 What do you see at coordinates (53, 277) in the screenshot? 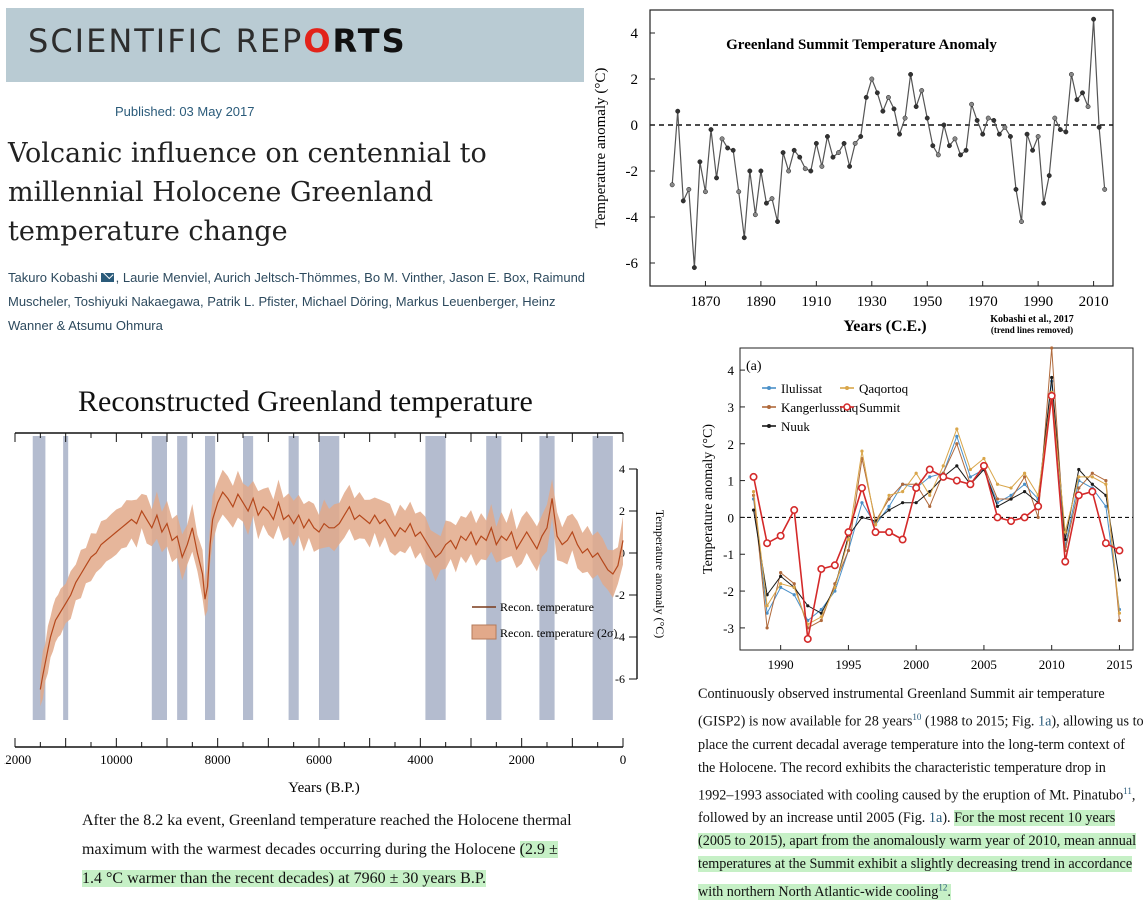
I see `corresponding-author-link: Takuro Kobashi` at bounding box center [53, 277].